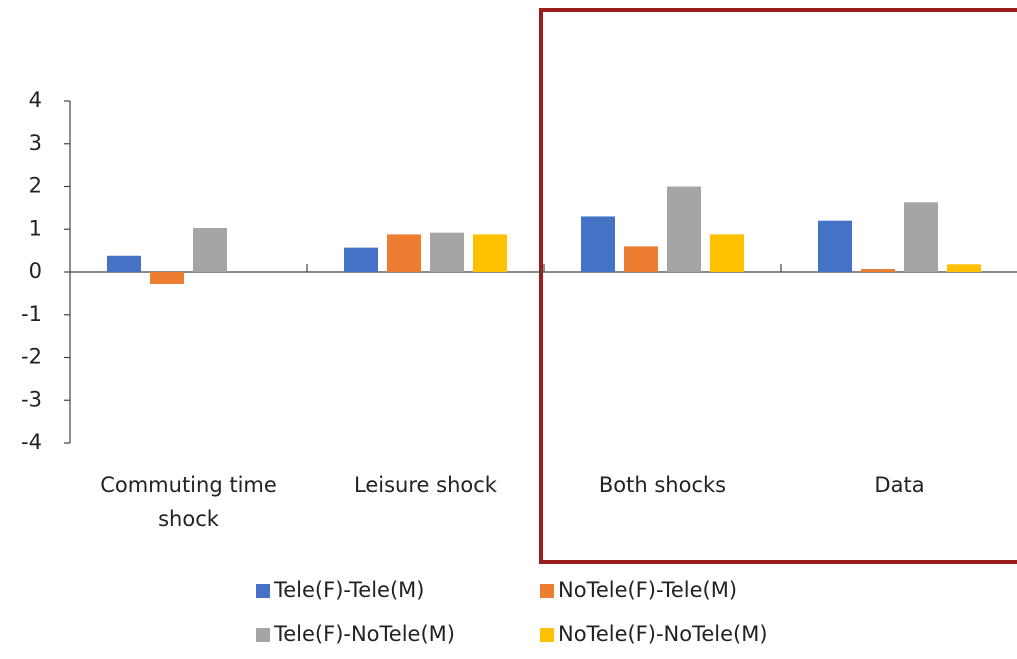 The width and height of the screenshot is (1017, 659). What do you see at coordinates (35, 143) in the screenshot?
I see `y-tick-label: 3` at bounding box center [35, 143].